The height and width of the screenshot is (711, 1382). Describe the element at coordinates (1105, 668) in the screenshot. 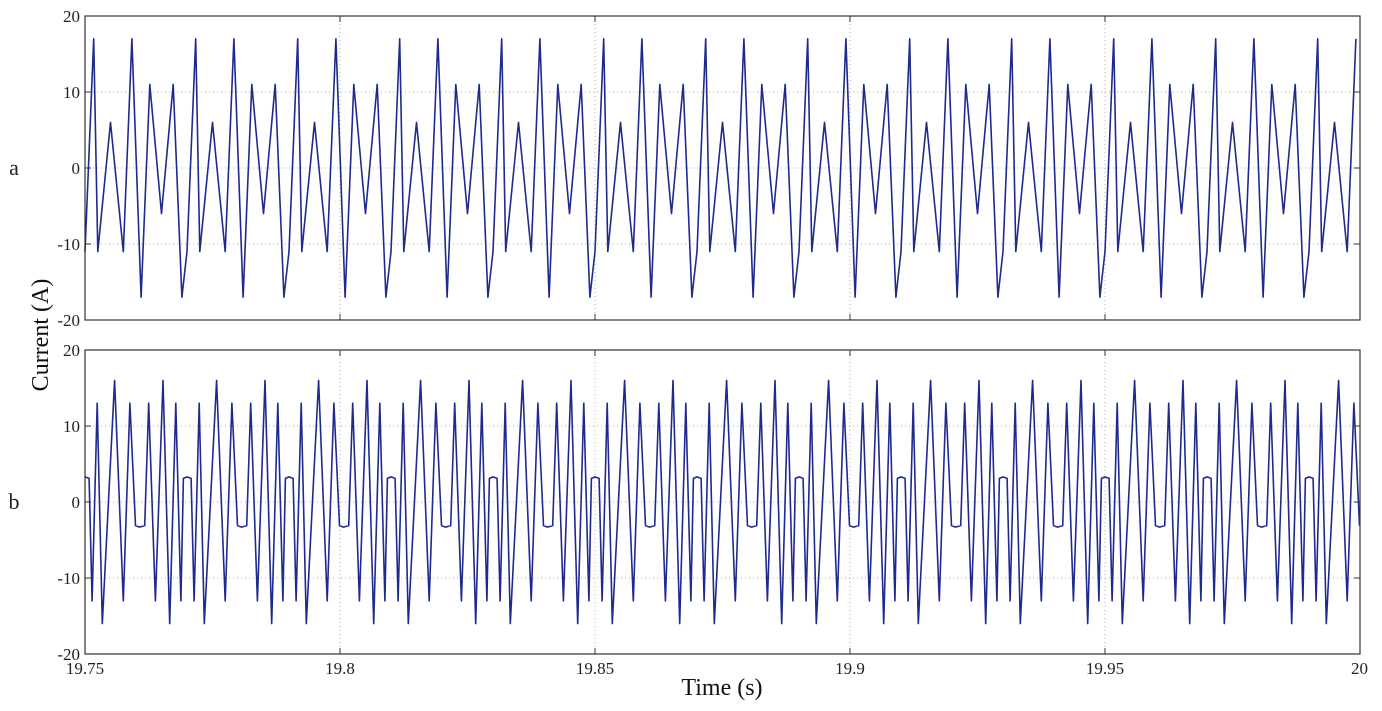

I see `x-tick-label: 19.95` at that location.